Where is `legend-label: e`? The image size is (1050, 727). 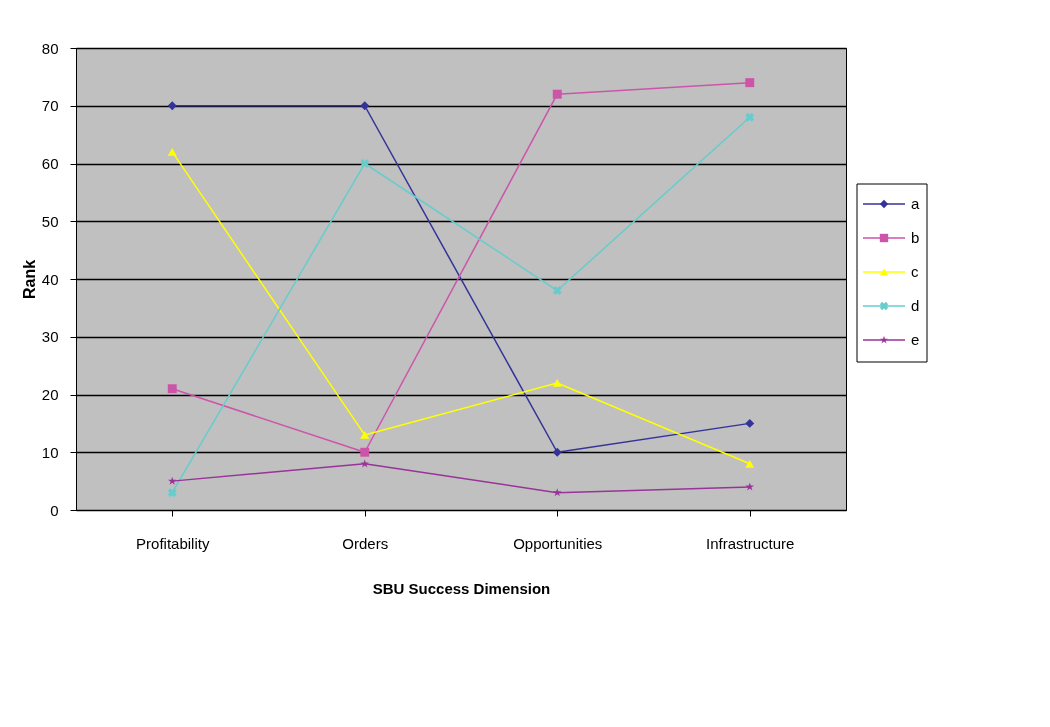
legend-label: e is located at coordinates (915, 339).